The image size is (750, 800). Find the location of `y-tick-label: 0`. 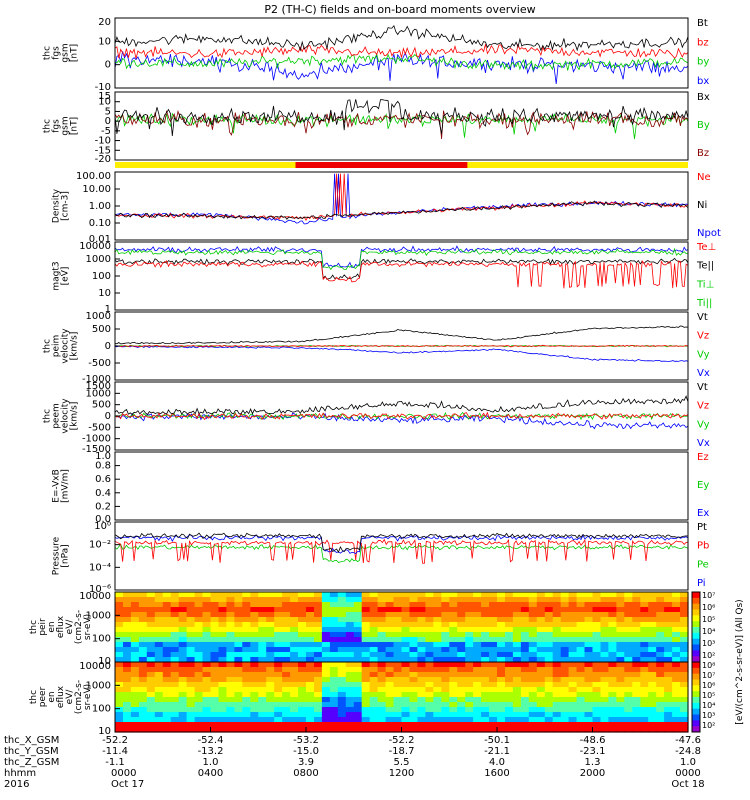

y-tick-label: 0 is located at coordinates (108, 121).